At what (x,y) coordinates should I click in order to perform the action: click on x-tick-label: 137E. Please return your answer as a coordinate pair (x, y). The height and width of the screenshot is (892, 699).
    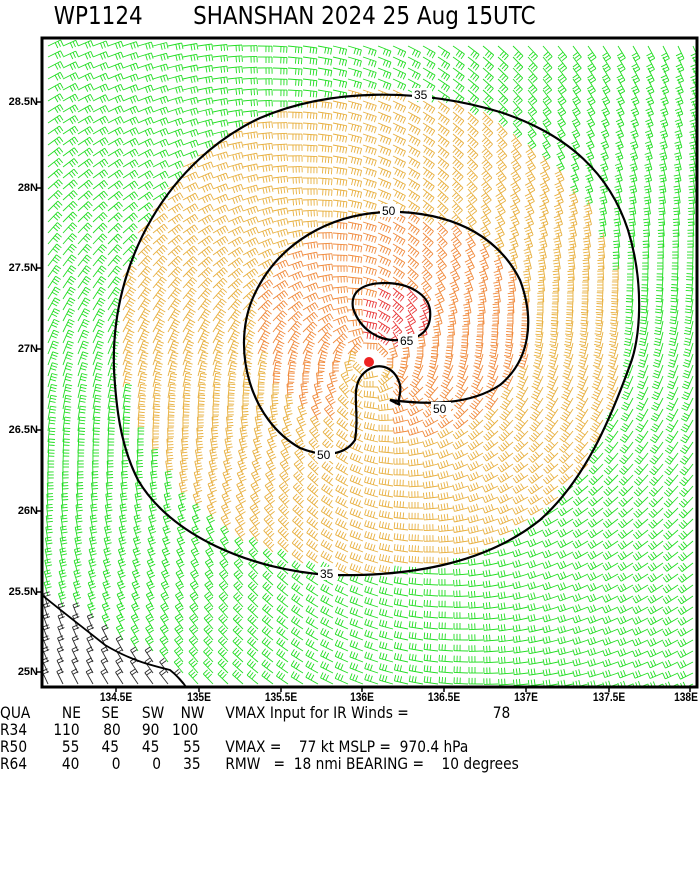
    Looking at the image, I should click on (526, 697).